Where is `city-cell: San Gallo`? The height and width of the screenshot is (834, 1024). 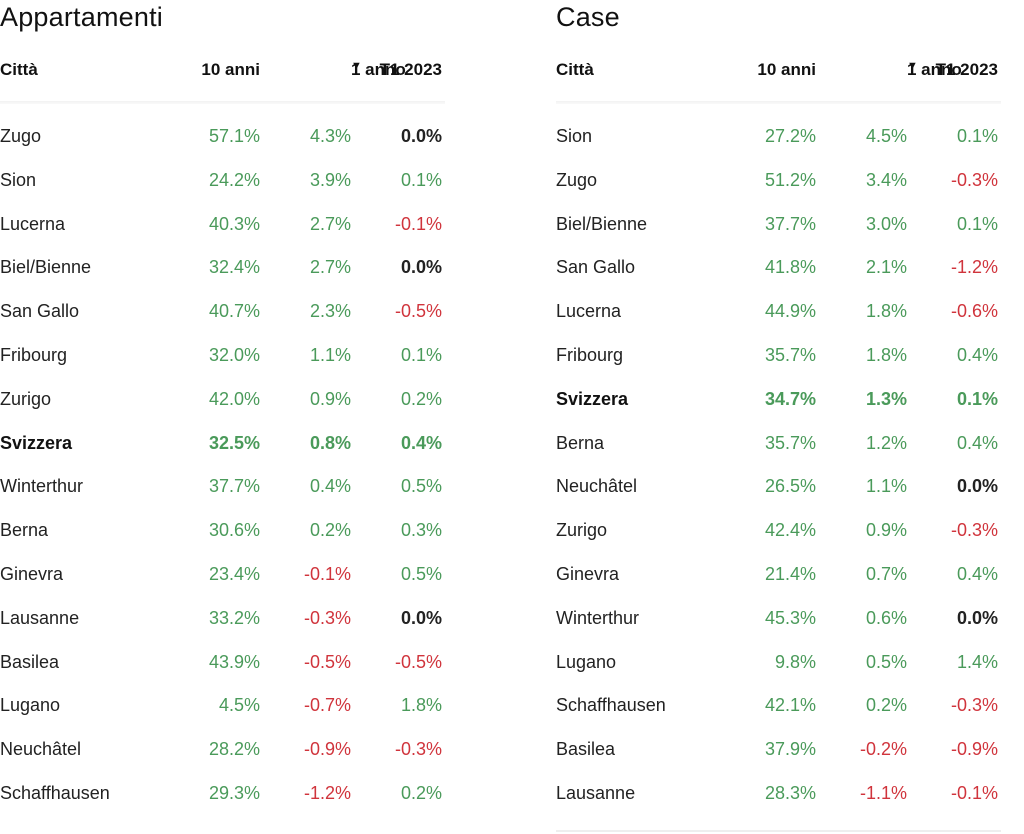 city-cell: San Gallo is located at coordinates (596, 267).